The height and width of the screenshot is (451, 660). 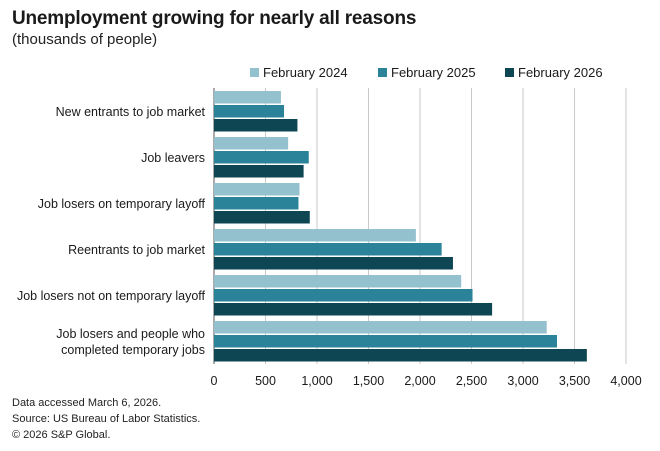 I want to click on category-label-4: Job losers not on temporary layoff, so click(x=111, y=296).